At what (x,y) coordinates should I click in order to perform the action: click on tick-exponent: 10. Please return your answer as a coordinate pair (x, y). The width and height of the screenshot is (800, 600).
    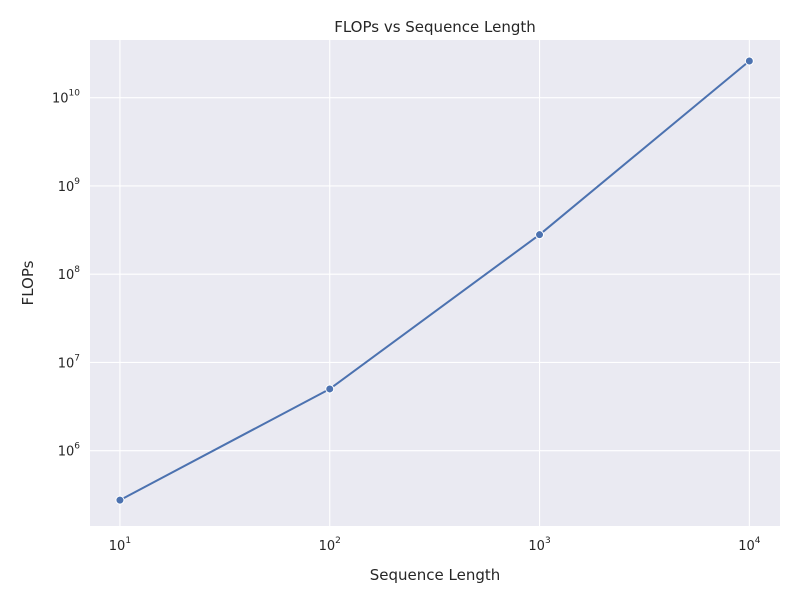
    Looking at the image, I should click on (75, 94).